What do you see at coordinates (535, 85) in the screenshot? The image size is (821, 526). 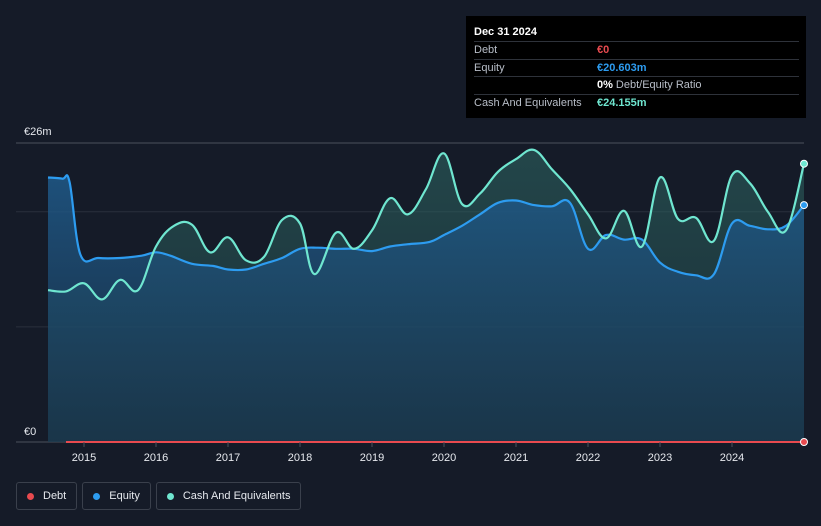 I see `tooltip-label` at bounding box center [535, 85].